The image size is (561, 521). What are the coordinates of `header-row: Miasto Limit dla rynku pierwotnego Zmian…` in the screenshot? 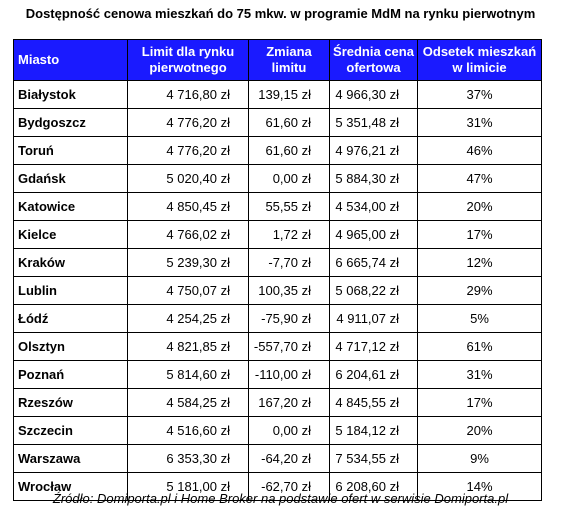 It's located at (277, 60).